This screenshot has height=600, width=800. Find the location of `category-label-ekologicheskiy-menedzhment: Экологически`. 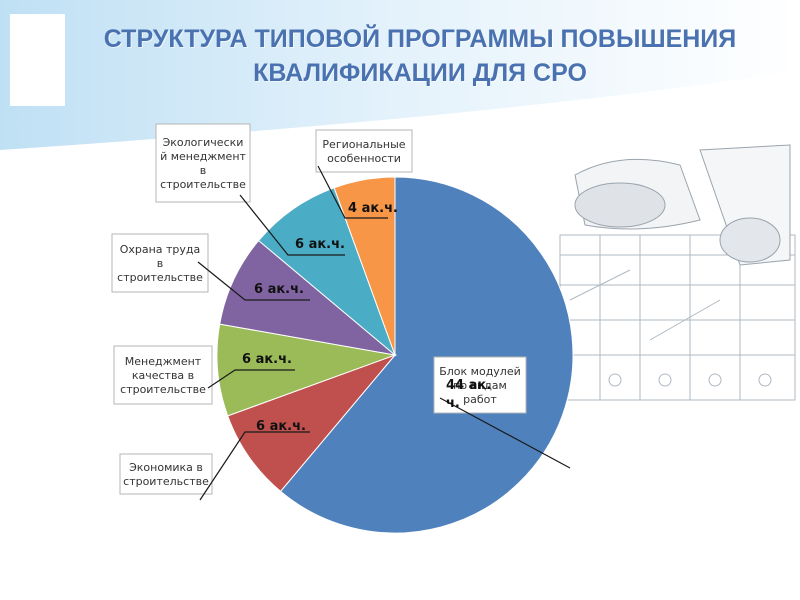

category-label-ekologicheskiy-menedzhment: Экологически is located at coordinates (203, 142).